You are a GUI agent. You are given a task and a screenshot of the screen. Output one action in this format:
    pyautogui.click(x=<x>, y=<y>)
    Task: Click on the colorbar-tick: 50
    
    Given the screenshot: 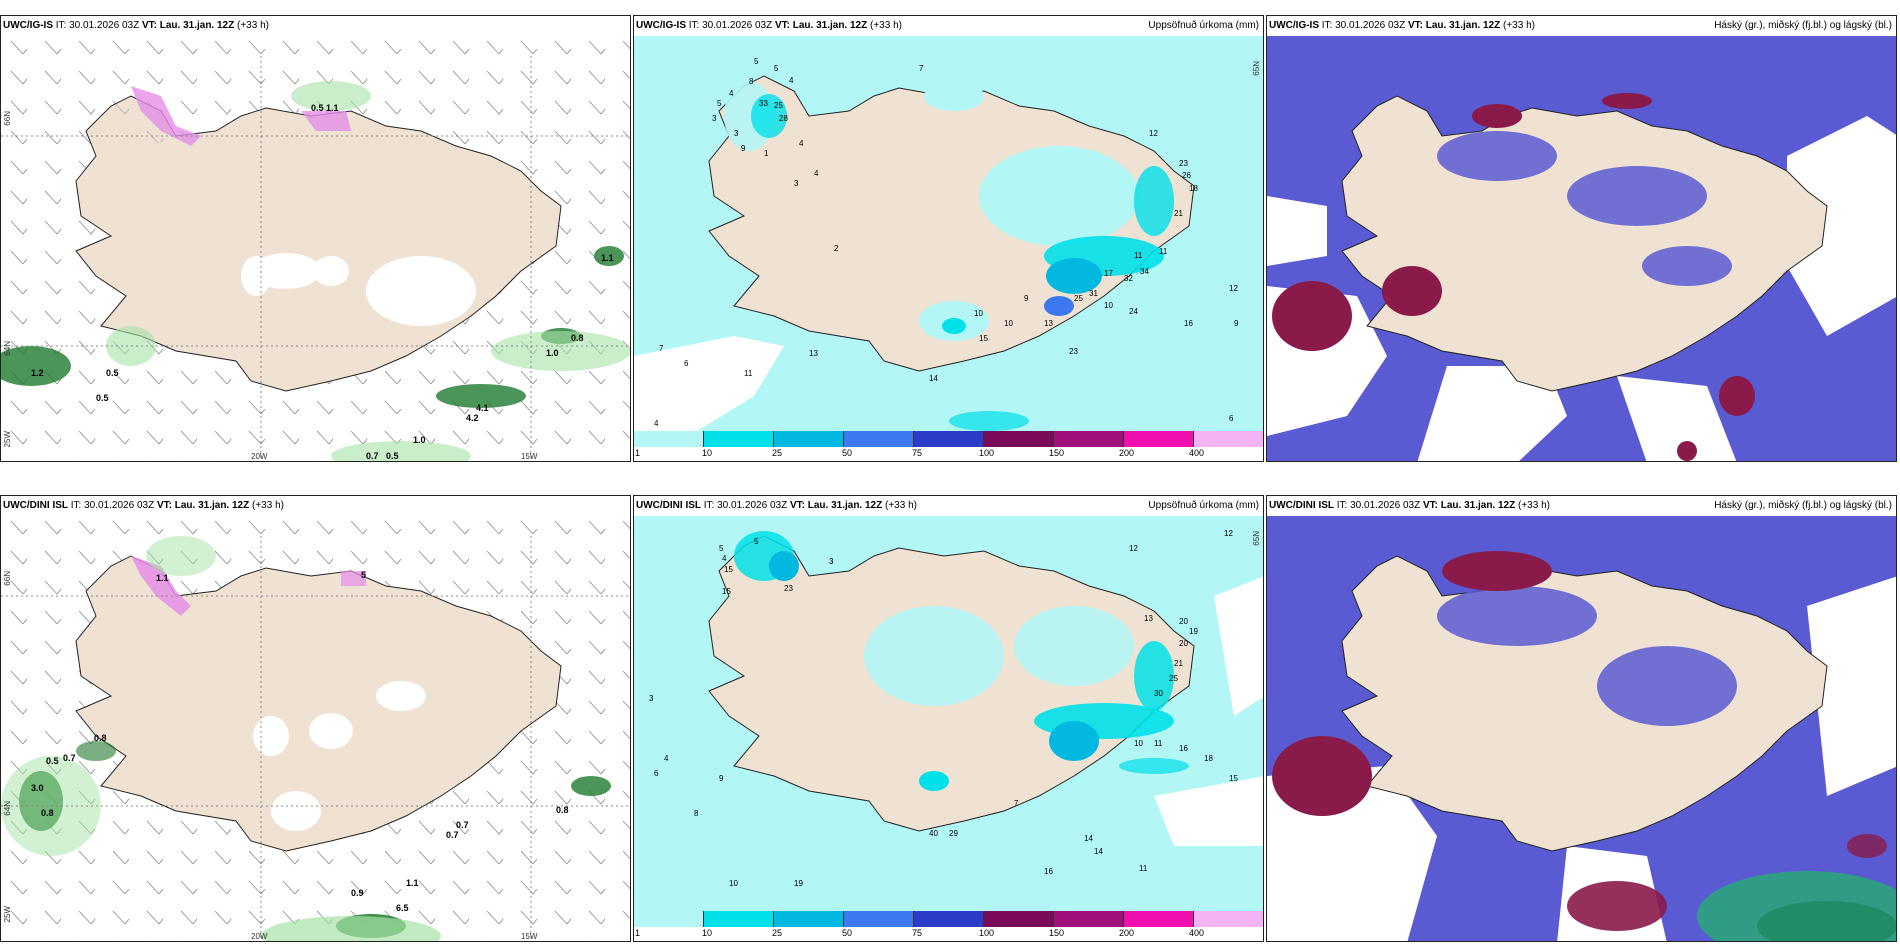 What is the action you would take?
    pyautogui.click(x=847, y=933)
    